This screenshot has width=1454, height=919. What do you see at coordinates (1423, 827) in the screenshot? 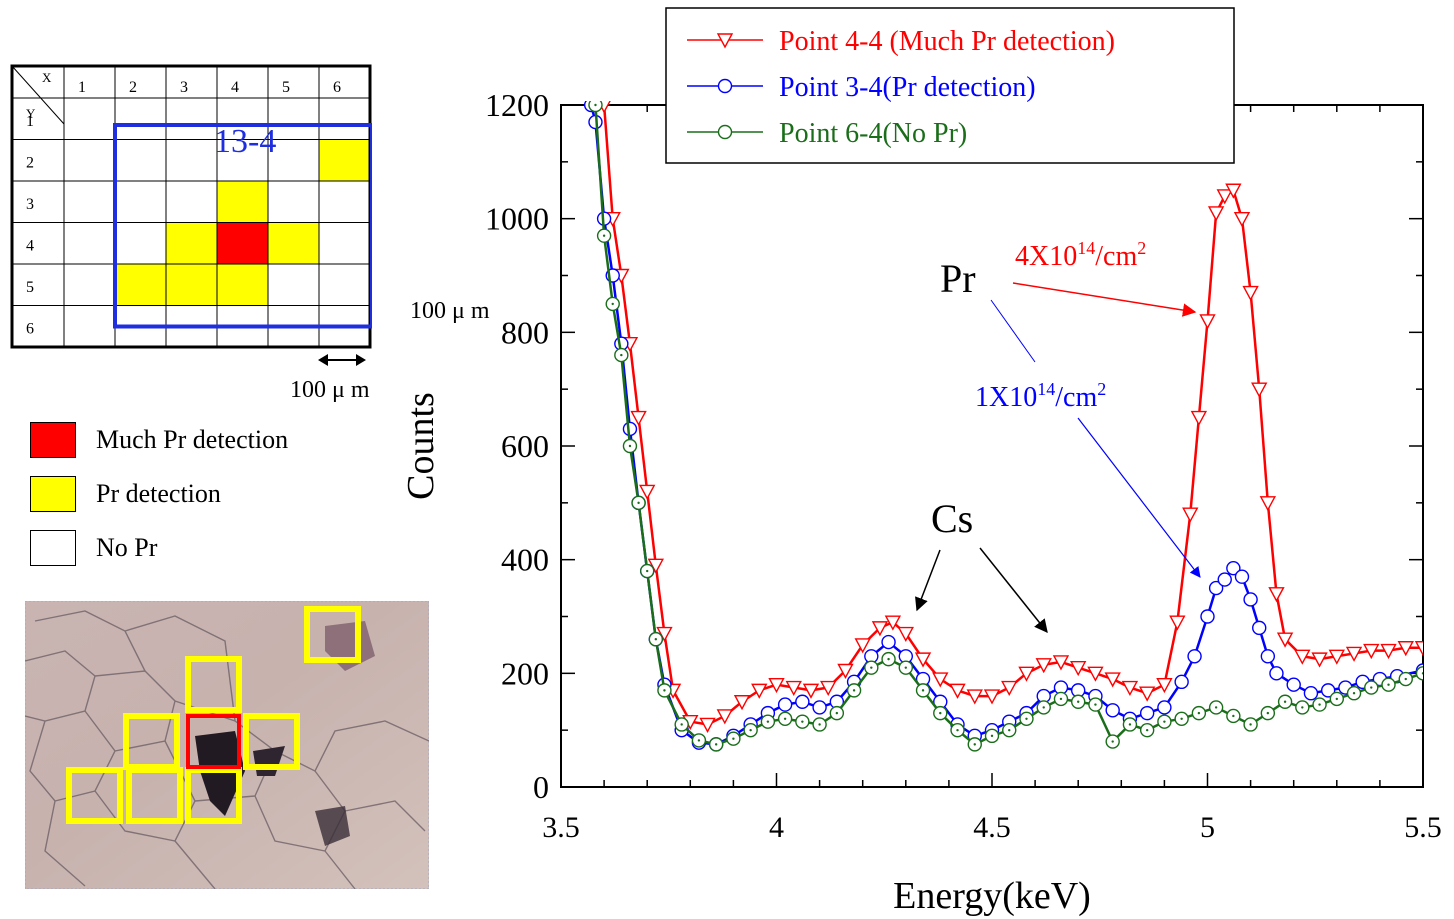
I see `x-tick-label: 5.5` at bounding box center [1423, 827].